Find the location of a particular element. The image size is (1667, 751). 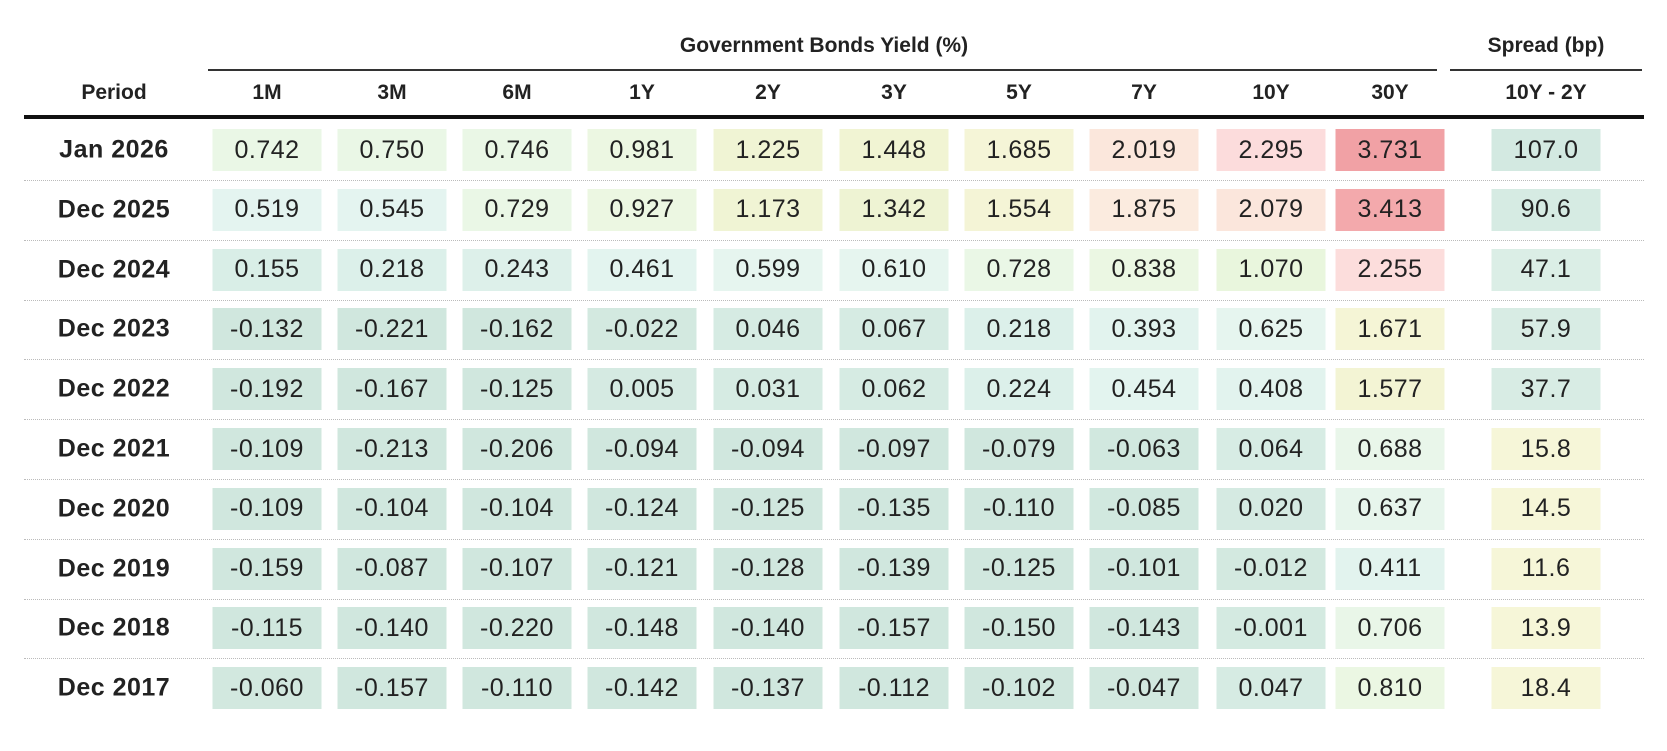

group-rule is located at coordinates (822, 70).